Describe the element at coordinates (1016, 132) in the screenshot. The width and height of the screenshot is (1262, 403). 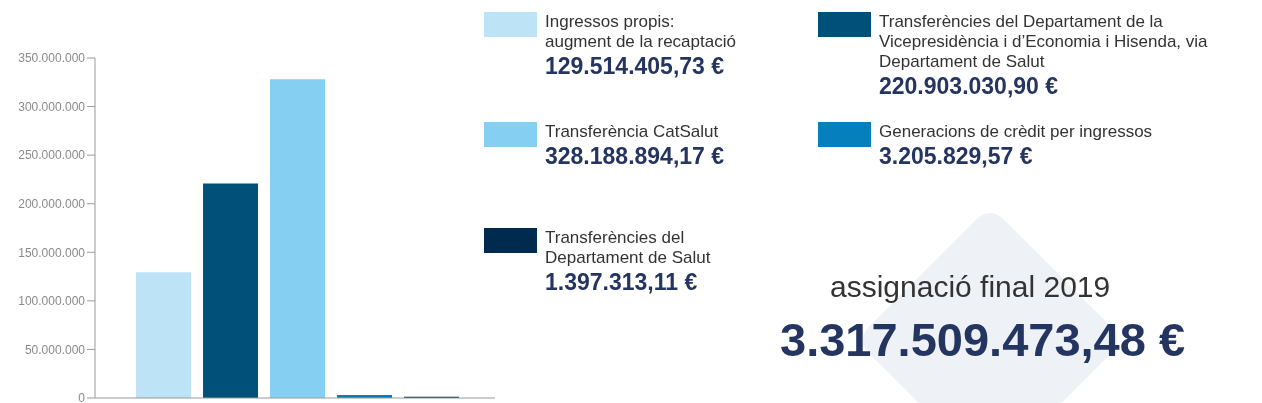
I see `legend-label: Generacions de crèdit per ingressos` at that location.